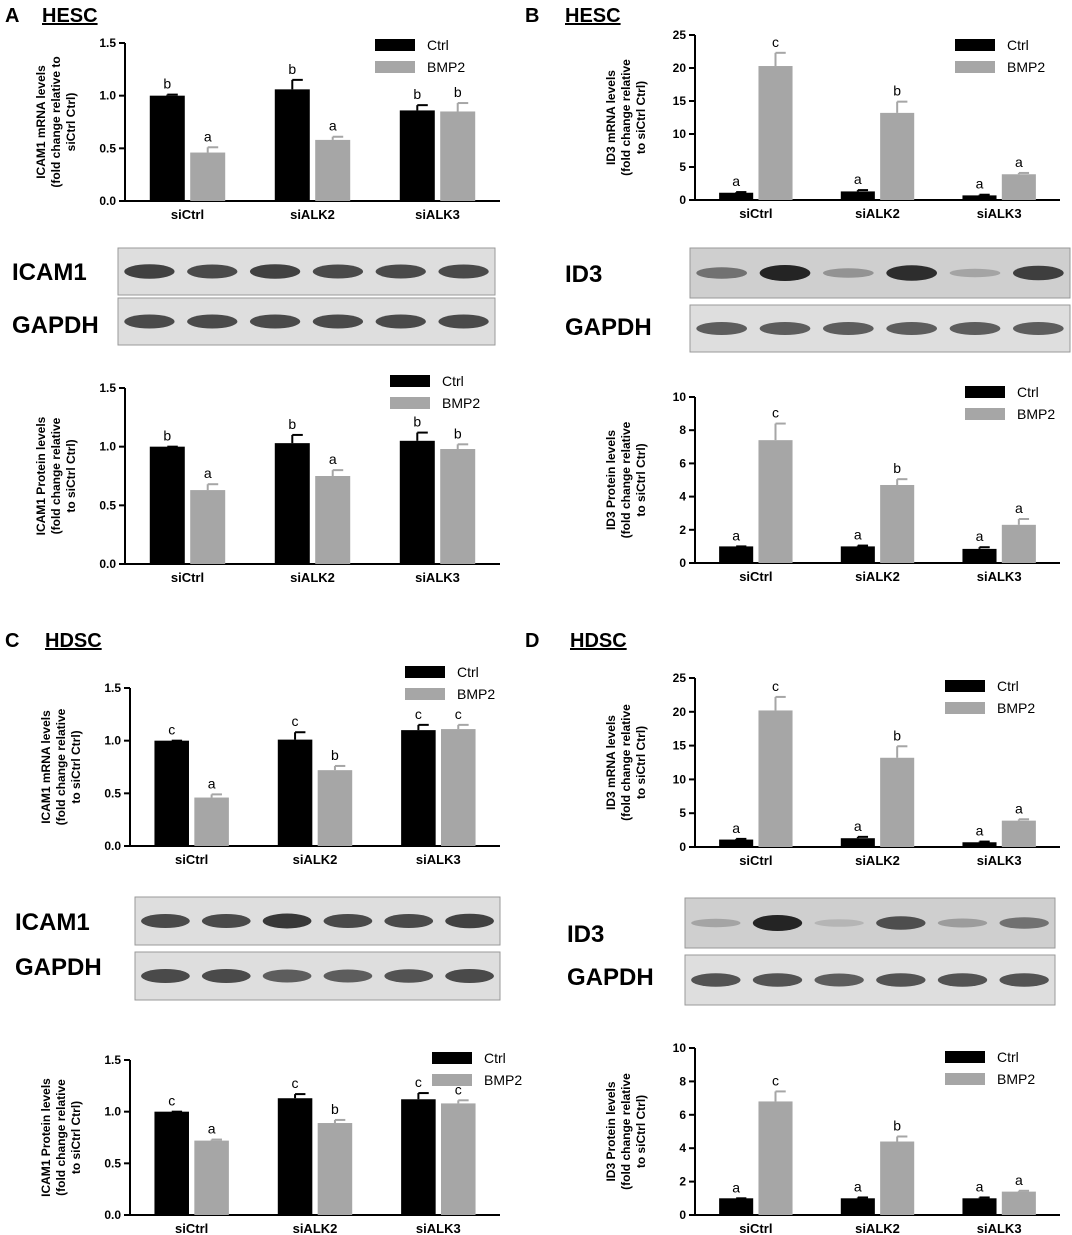 The image size is (1072, 1235). Describe the element at coordinates (680, 779) in the screenshot. I see `y-tick-label: 10` at that location.